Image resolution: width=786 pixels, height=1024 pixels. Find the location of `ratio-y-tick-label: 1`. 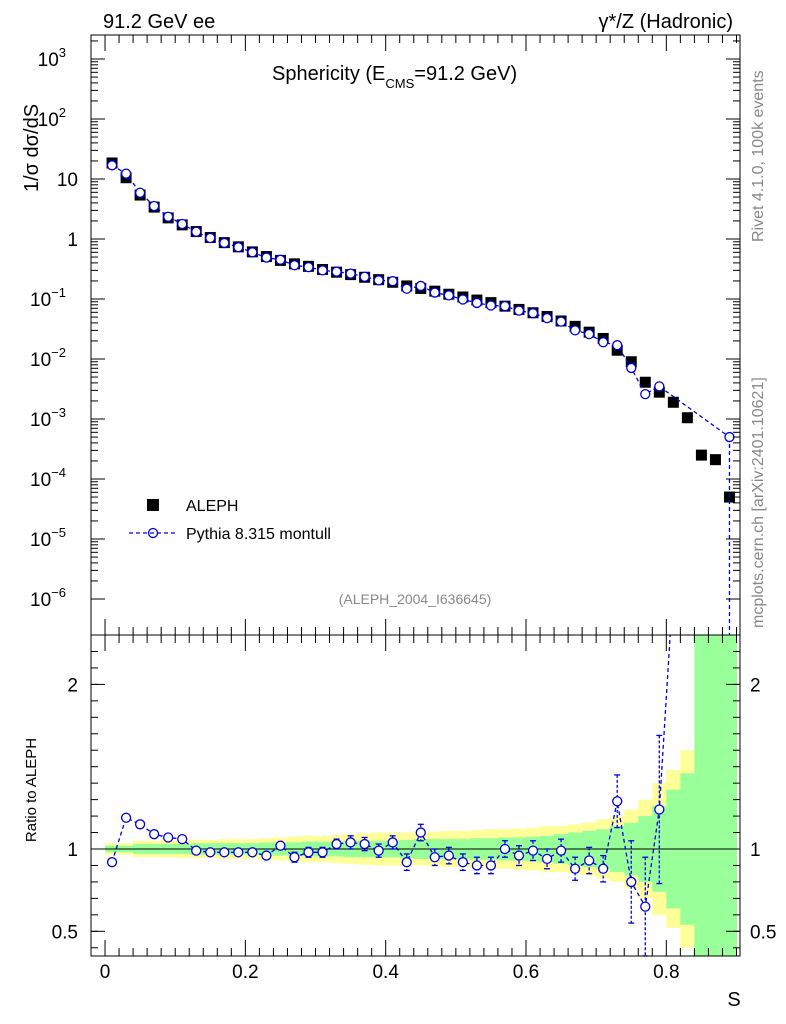

ratio-y-tick-label: 1 is located at coordinates (72, 850).